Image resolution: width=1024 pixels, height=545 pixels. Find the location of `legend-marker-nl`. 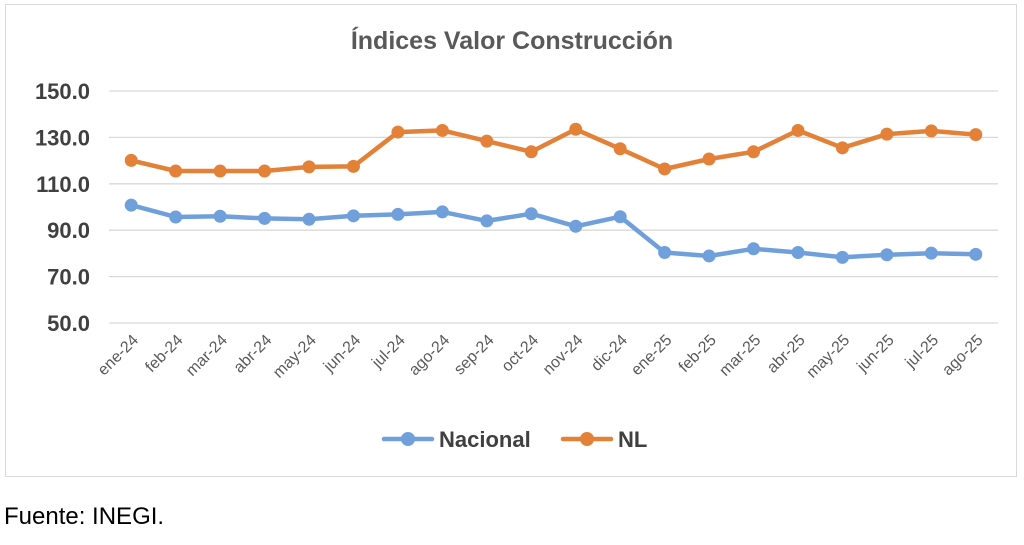

legend-marker-nl is located at coordinates (587, 439).